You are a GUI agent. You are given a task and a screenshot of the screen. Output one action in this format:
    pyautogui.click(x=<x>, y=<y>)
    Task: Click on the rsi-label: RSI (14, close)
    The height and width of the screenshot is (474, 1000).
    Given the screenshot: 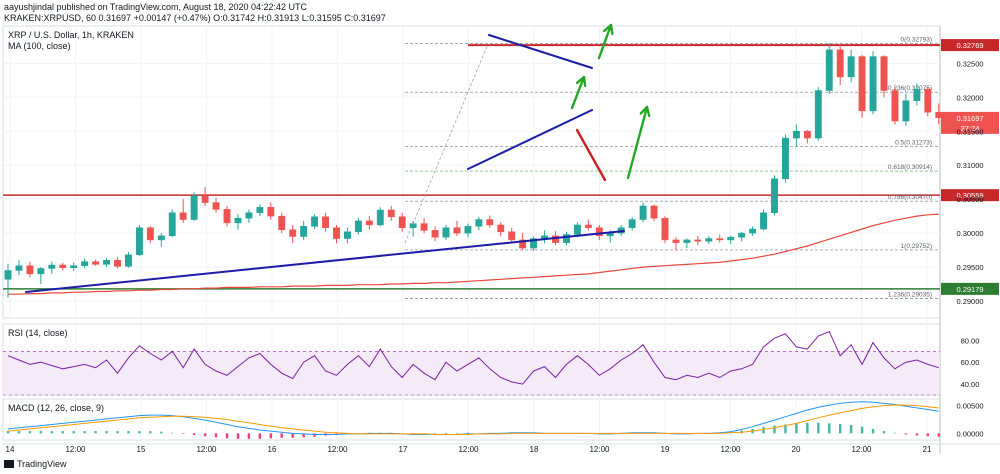 What is the action you would take?
    pyautogui.click(x=38, y=333)
    